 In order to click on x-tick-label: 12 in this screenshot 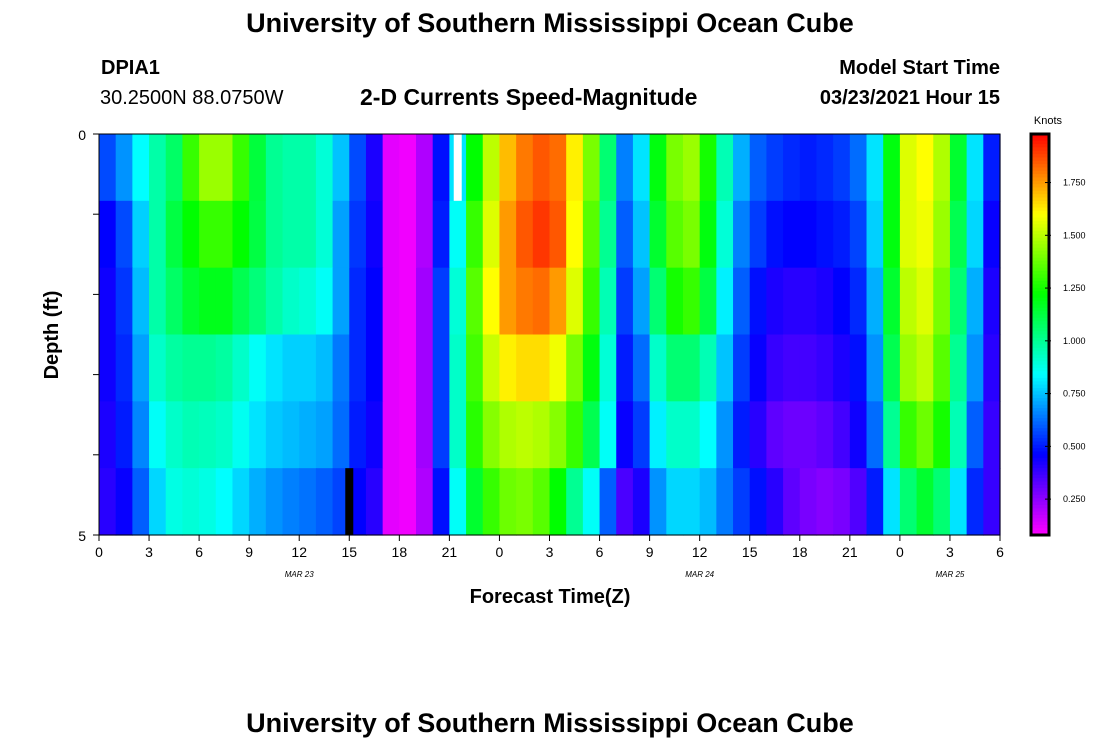, I will do `click(299, 552)`.